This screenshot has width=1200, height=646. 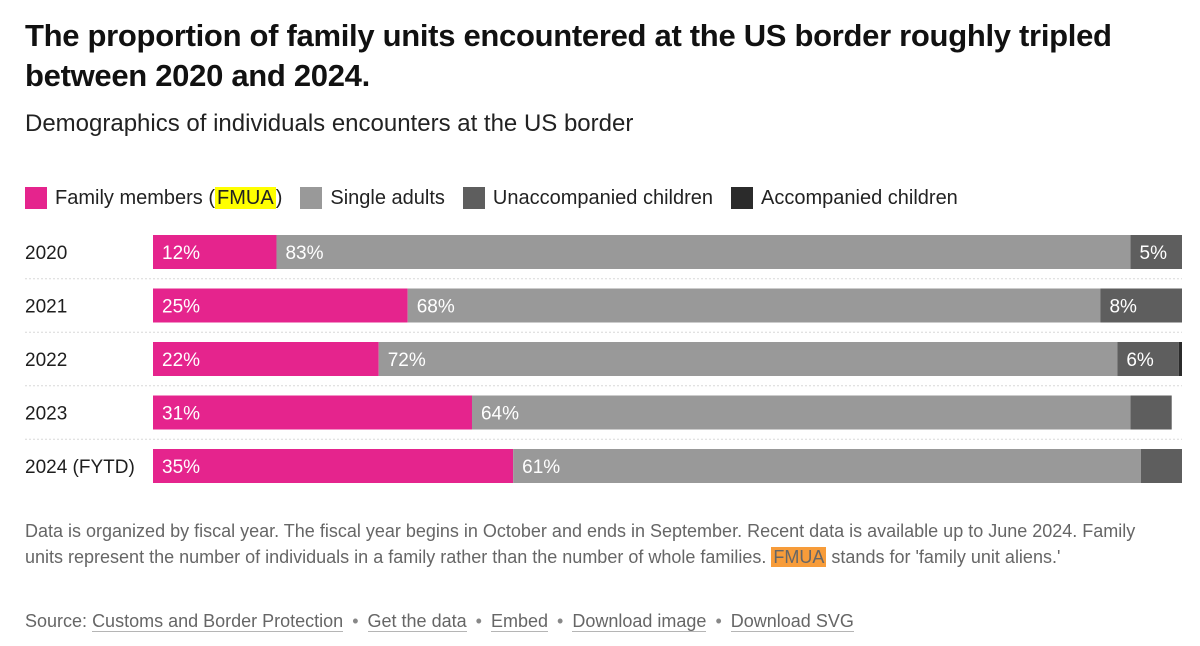 I want to click on legend-item-accompanied: Accompanied children, so click(x=844, y=198).